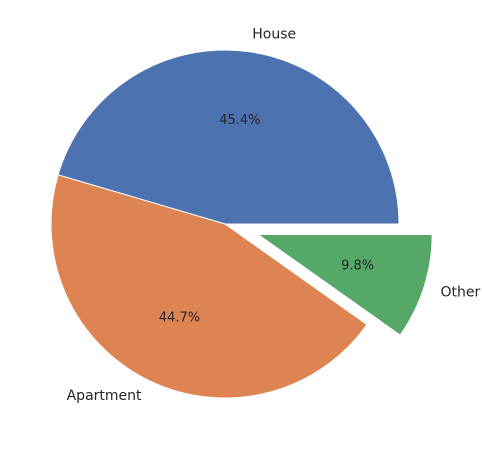  What do you see at coordinates (345, 285) in the screenshot?
I see `pie-slice-other` at bounding box center [345, 285].